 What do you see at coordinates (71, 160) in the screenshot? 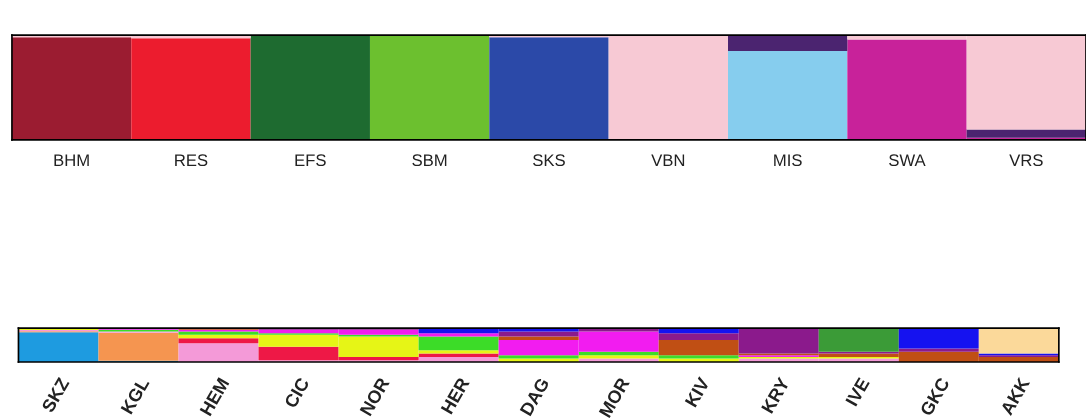
I see `x-tick-label: BHM` at bounding box center [71, 160].